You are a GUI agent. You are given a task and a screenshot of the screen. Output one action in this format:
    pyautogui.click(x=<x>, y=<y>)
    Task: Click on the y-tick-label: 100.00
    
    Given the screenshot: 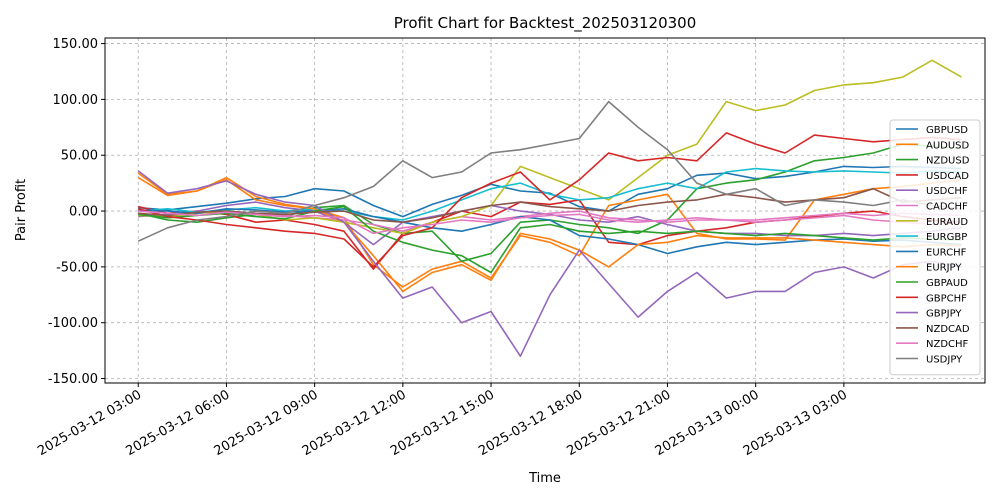 What is the action you would take?
    pyautogui.click(x=76, y=100)
    